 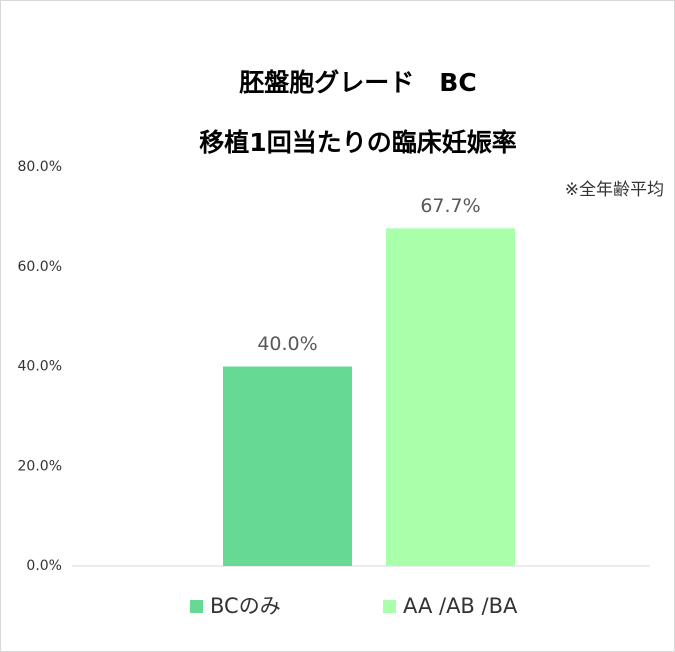 I want to click on chart-subtitle: 移植1回当たりの臨床妊娠率, so click(x=357, y=142).